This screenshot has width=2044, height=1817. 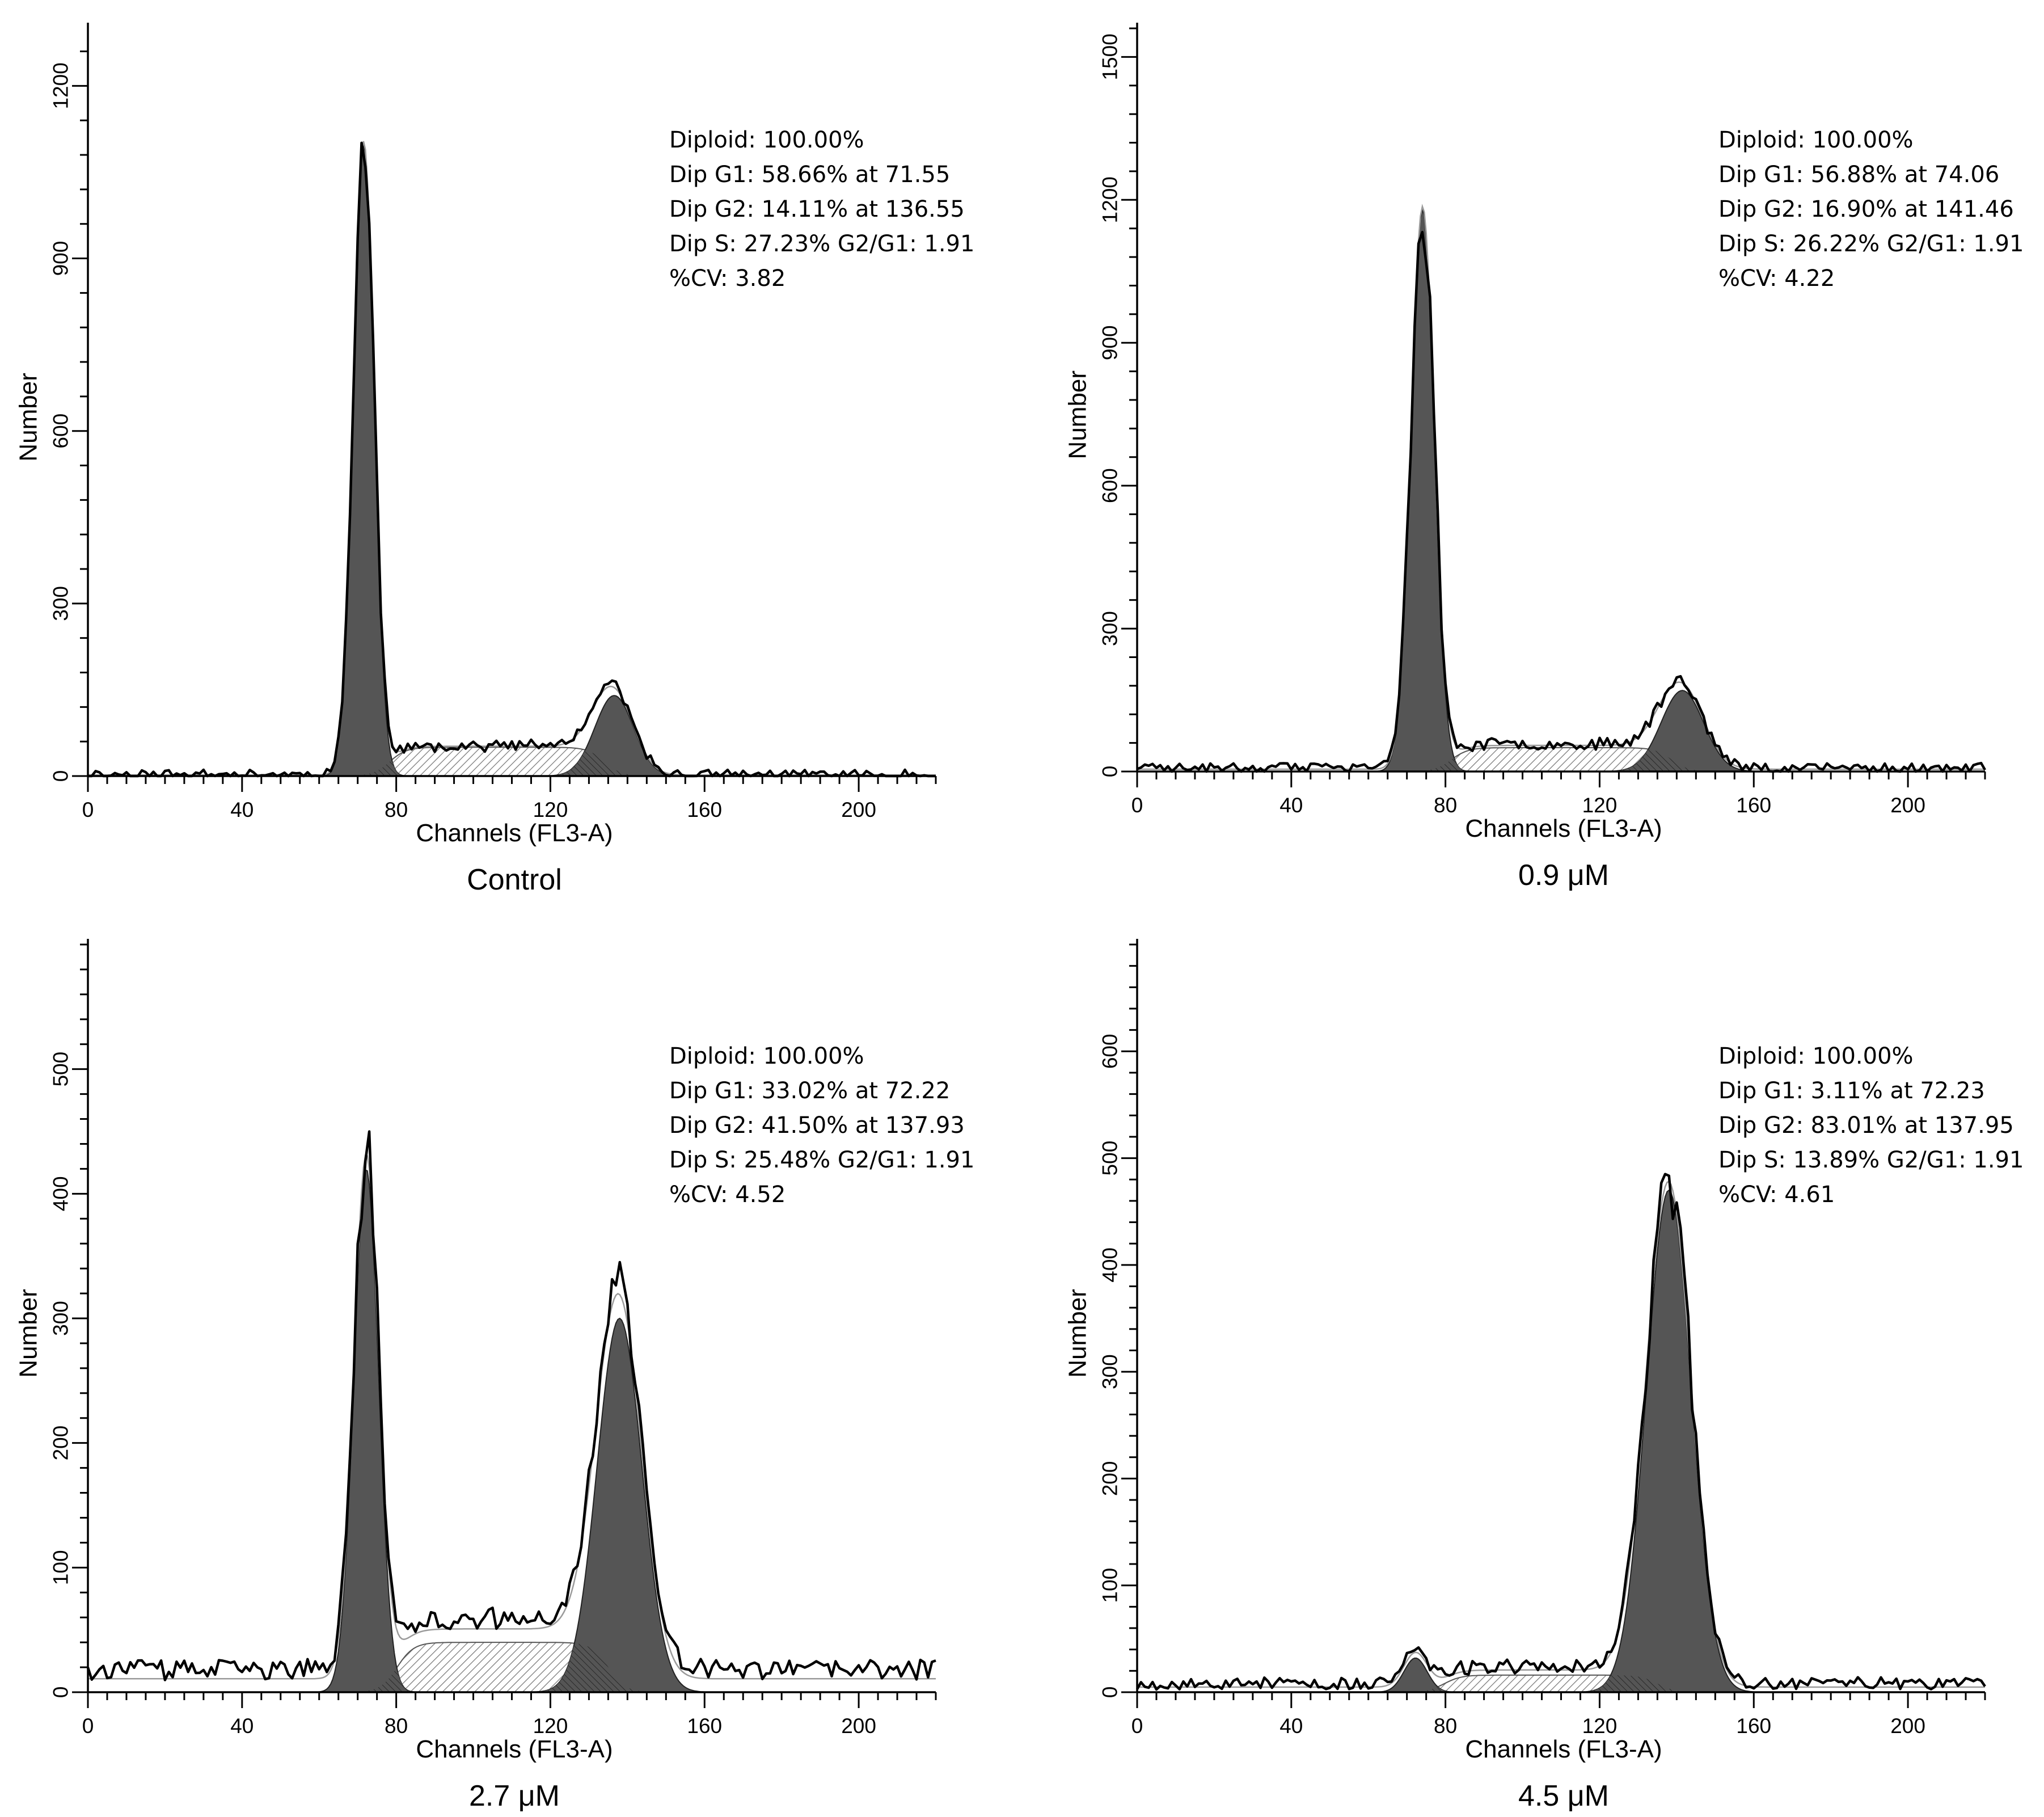 I want to click on stats-line: Dip G1: 56.88% at 74.06, so click(x=1858, y=175).